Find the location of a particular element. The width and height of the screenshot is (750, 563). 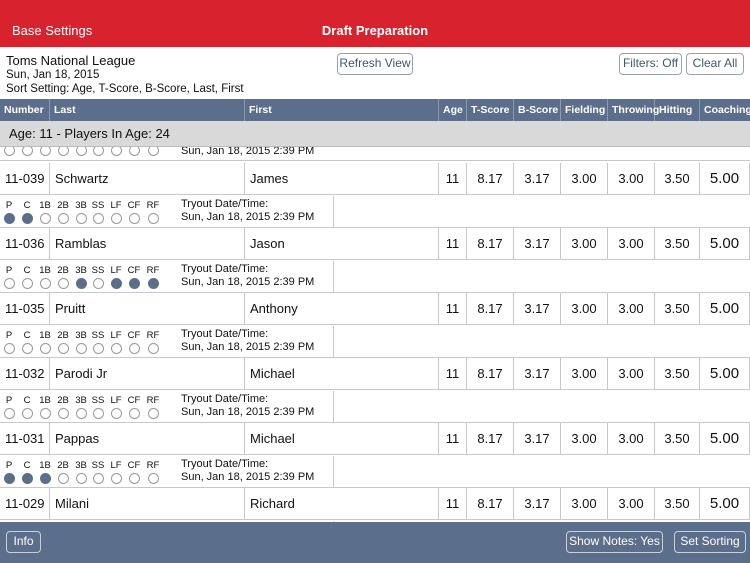

position-label: 1B is located at coordinates (45, 270).